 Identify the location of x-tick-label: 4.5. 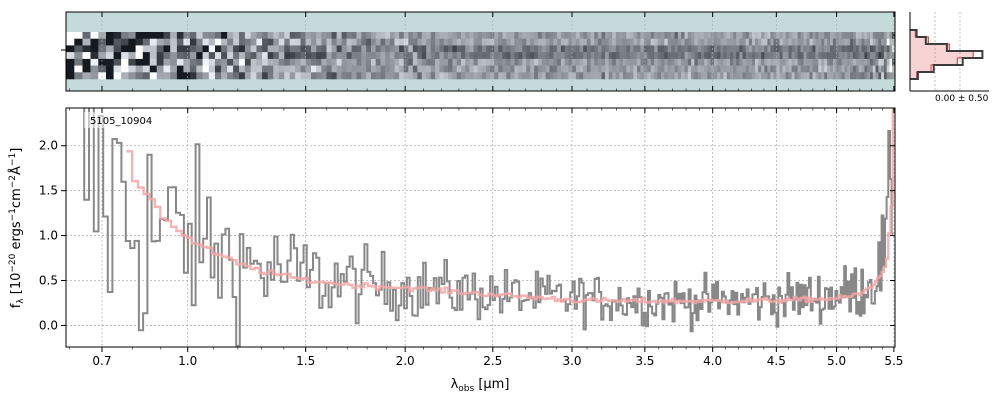
(776, 361).